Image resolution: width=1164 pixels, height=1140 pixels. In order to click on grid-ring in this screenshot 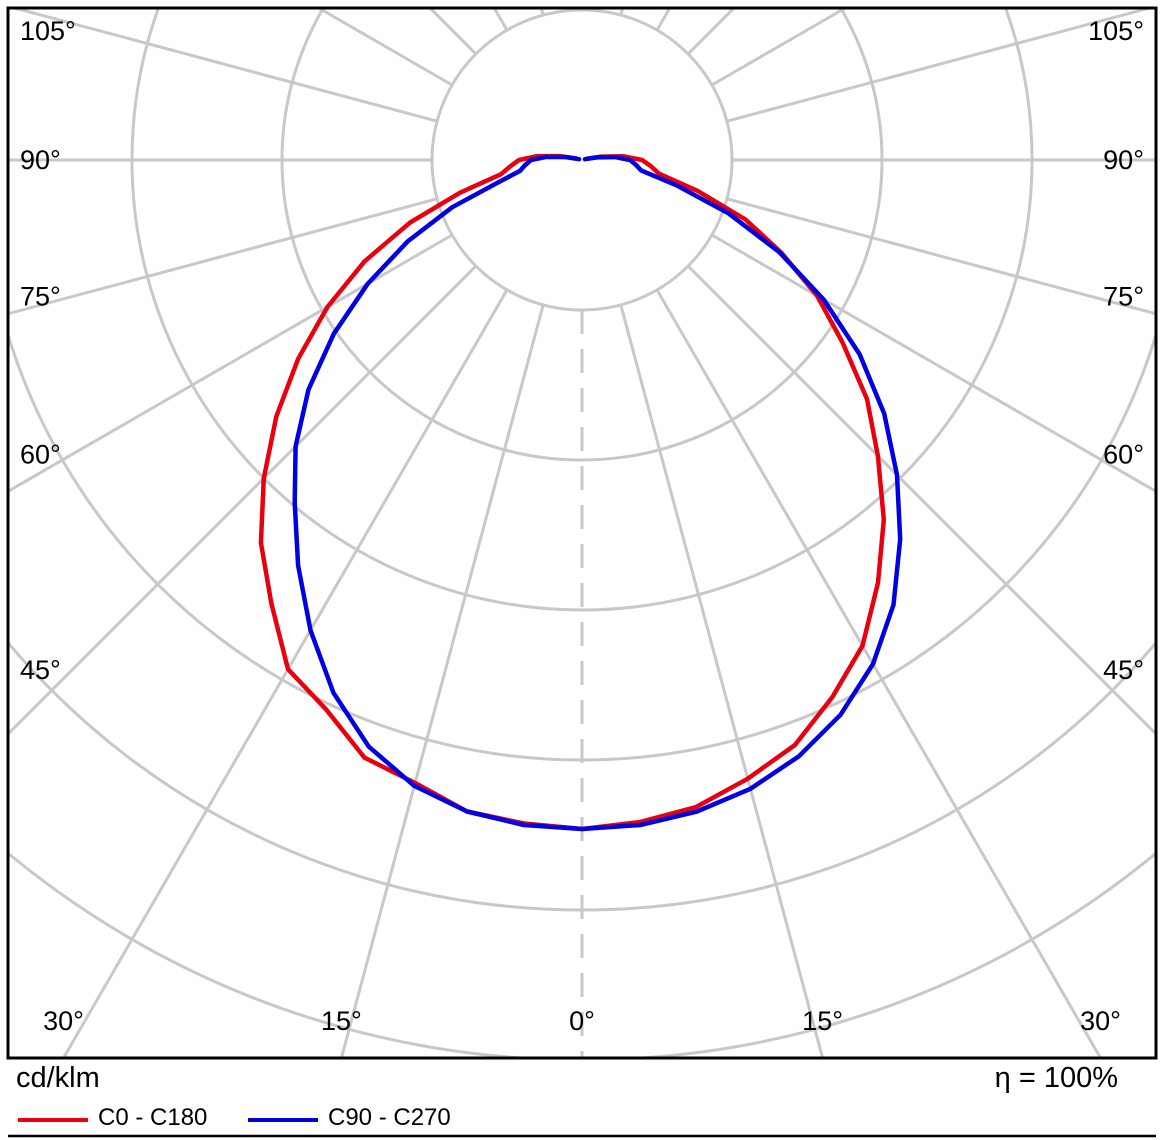, I will do `click(582, 160)`.